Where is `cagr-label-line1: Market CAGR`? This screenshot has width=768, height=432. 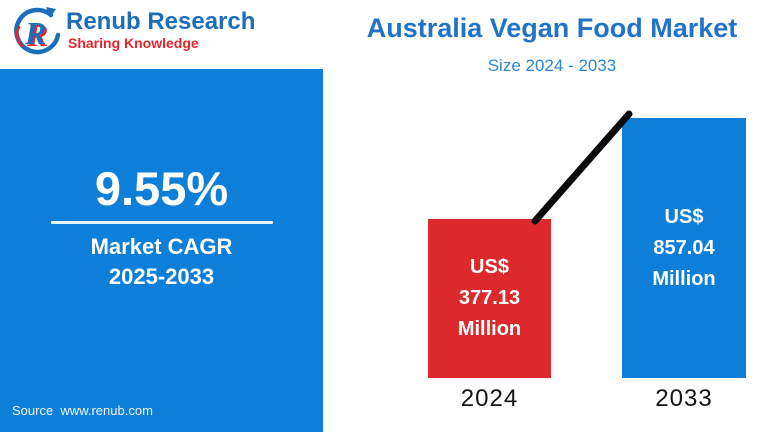
cagr-label-line1: Market CAGR is located at coordinates (161, 246).